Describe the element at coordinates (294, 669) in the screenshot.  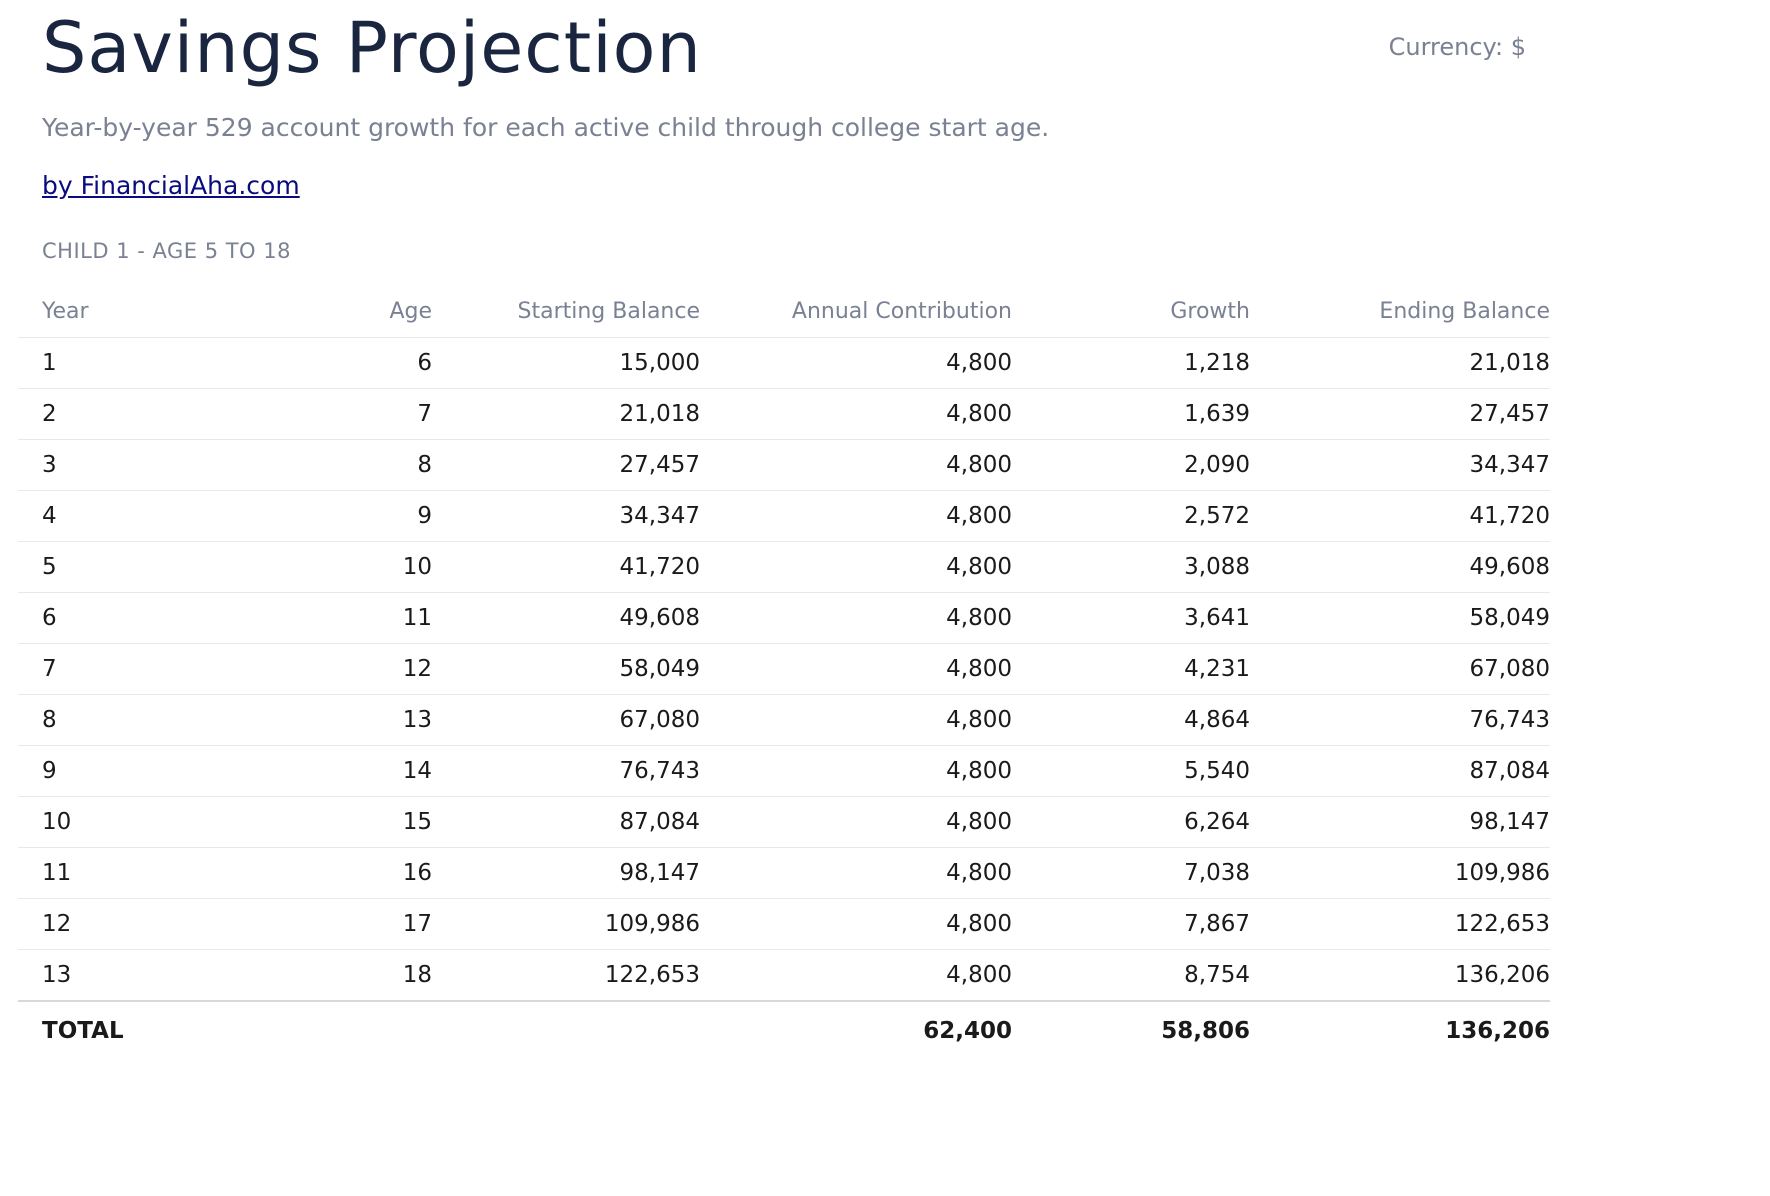
I see `cell-age: 12` at that location.